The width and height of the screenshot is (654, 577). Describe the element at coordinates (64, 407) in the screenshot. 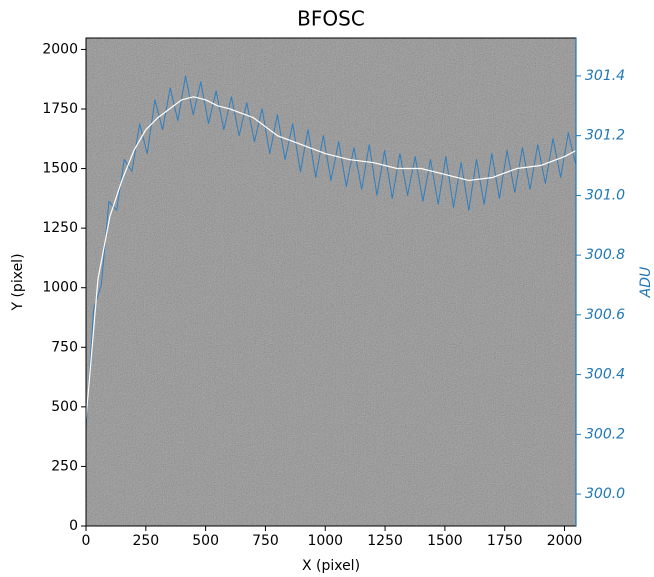

I see `y-tick-label: 500` at that location.